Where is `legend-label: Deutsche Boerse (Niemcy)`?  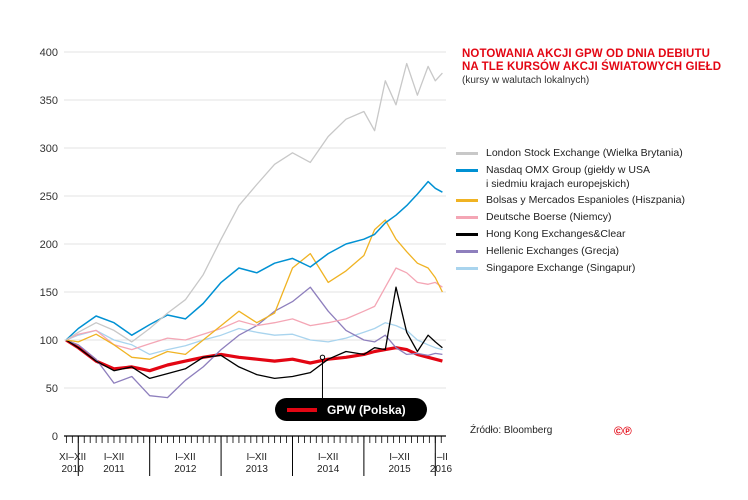
legend-label: Deutsche Boerse (Niemcy) is located at coordinates (549, 217).